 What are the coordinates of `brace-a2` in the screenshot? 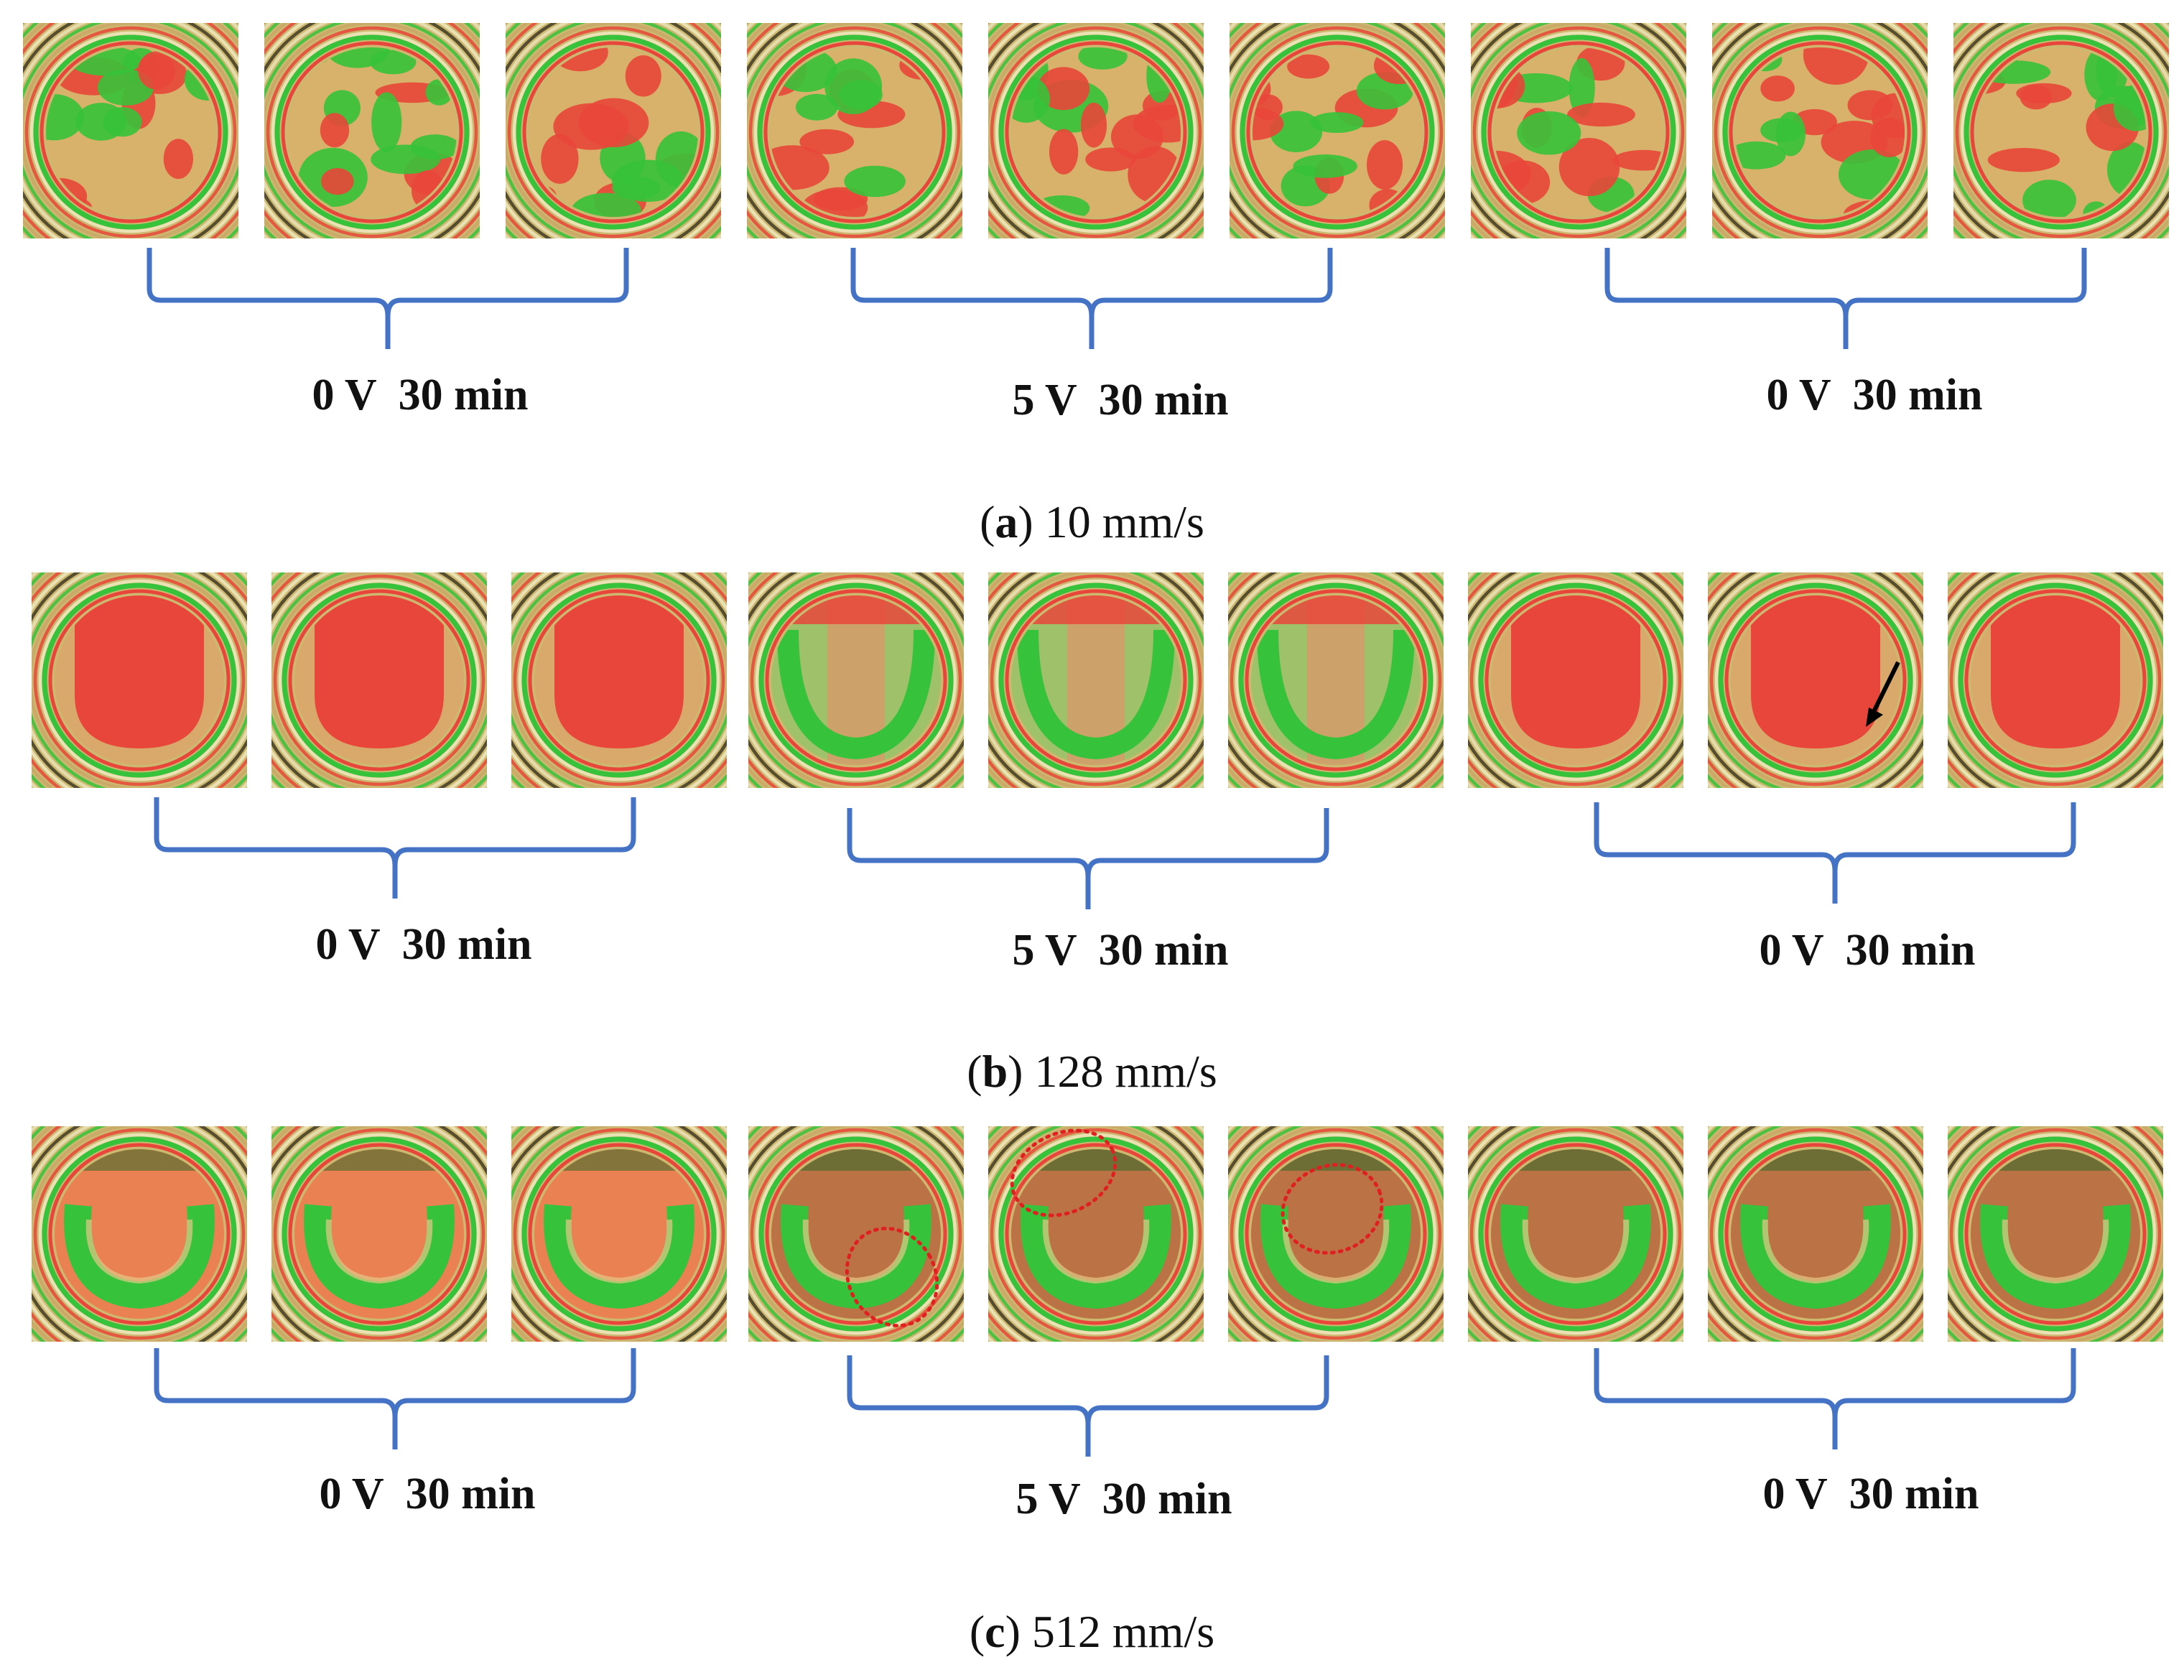 It's located at (1091, 298).